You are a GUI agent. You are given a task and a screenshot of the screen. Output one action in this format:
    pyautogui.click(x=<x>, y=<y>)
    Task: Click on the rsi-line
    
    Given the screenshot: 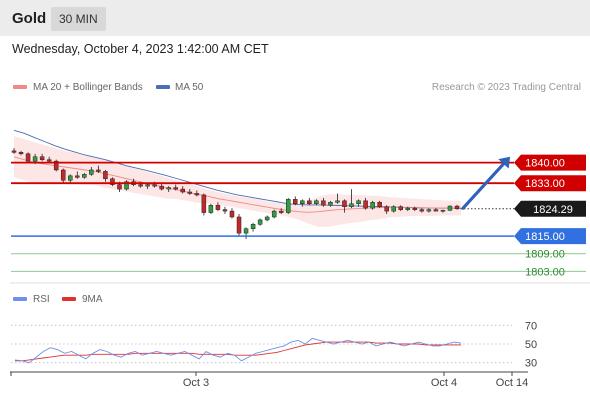 What is the action you would take?
    pyautogui.click(x=238, y=350)
    